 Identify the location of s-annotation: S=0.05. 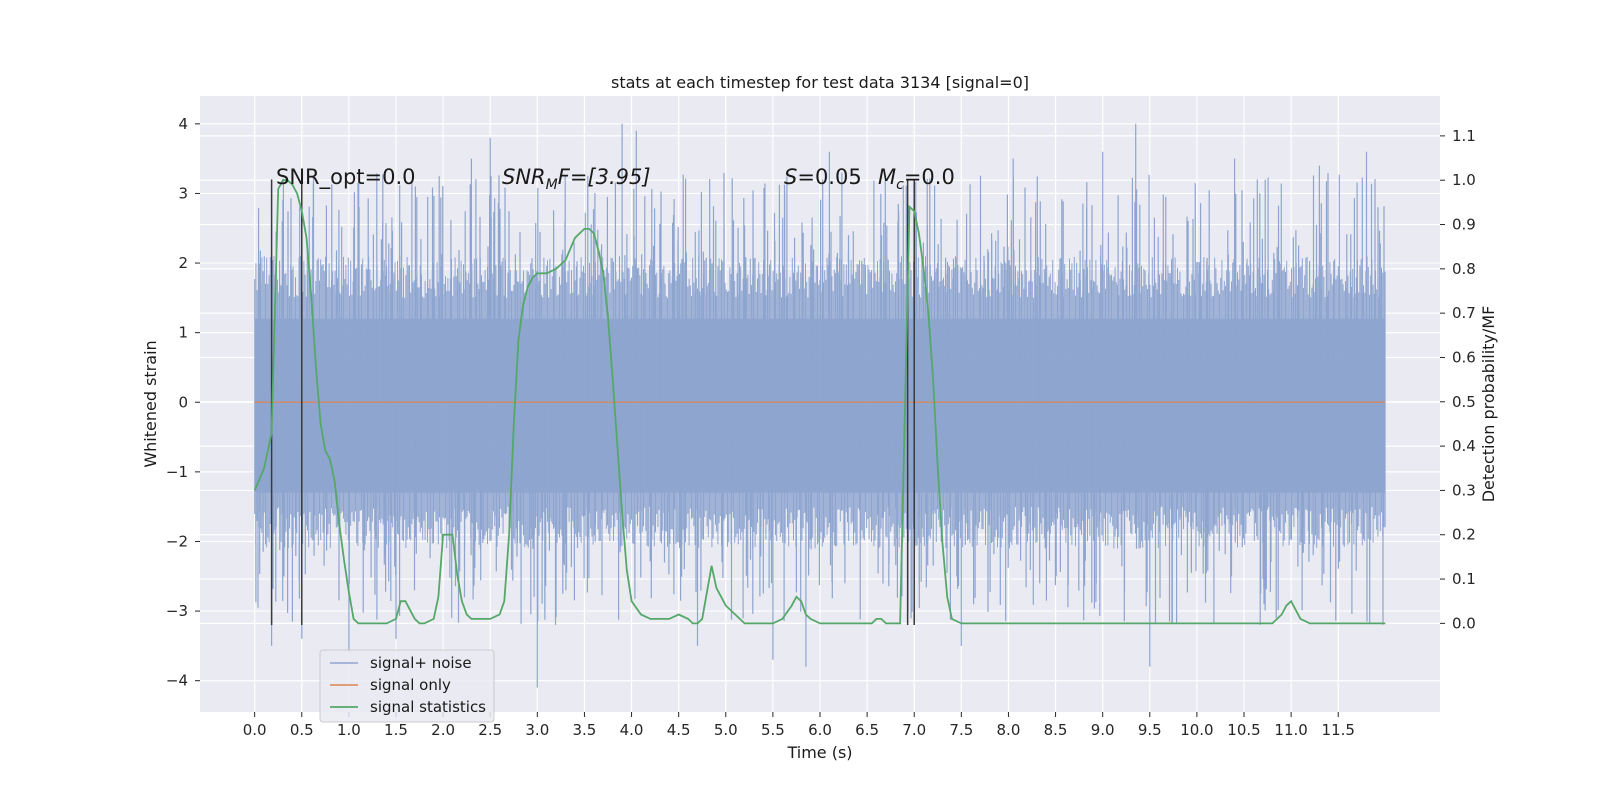
(823, 177).